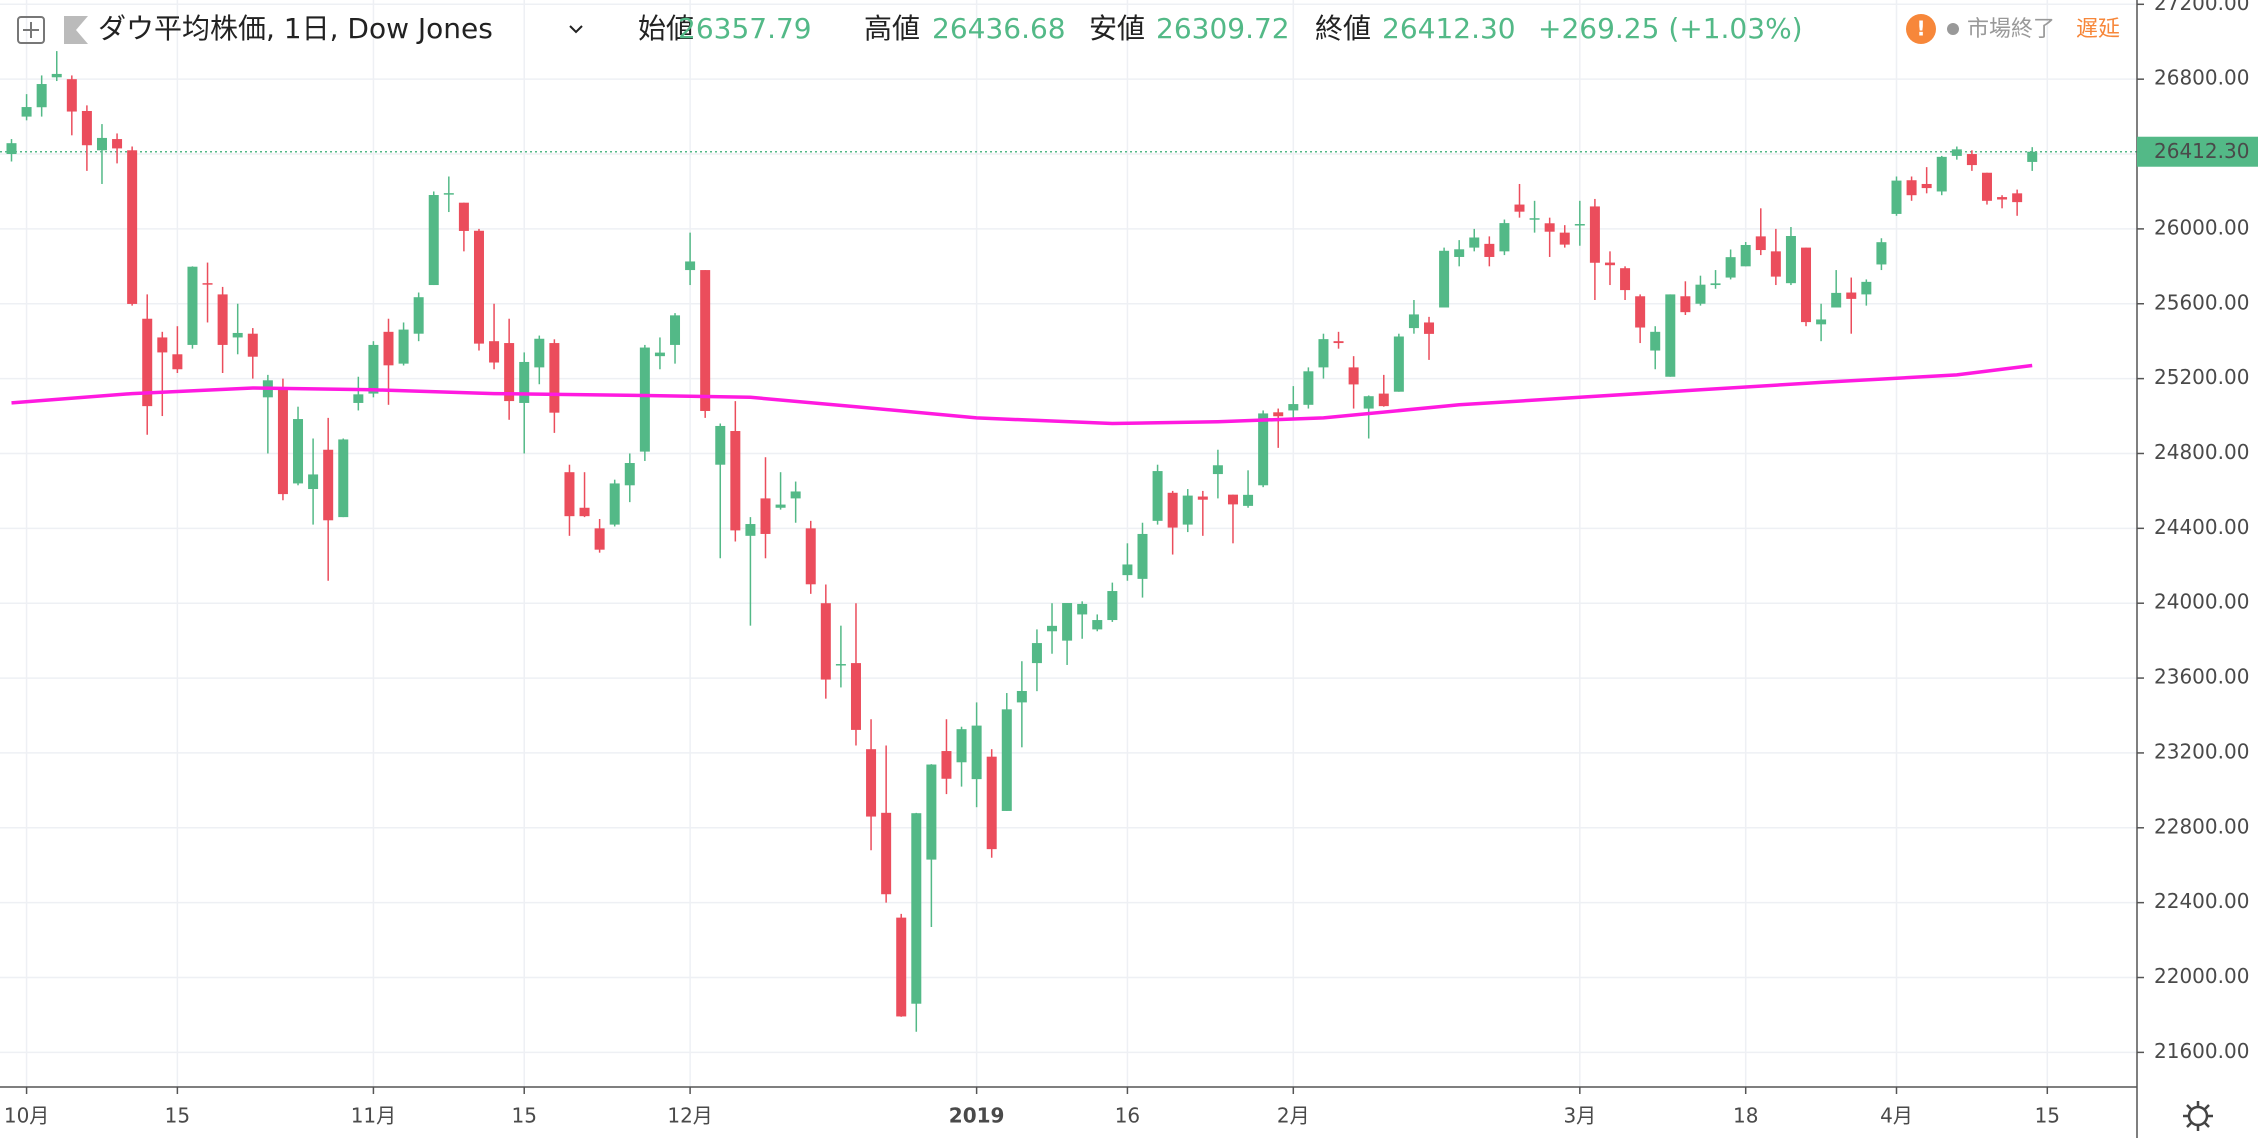  Describe the element at coordinates (1745, 1116) in the screenshot. I see `x-tick-label: 18` at that location.